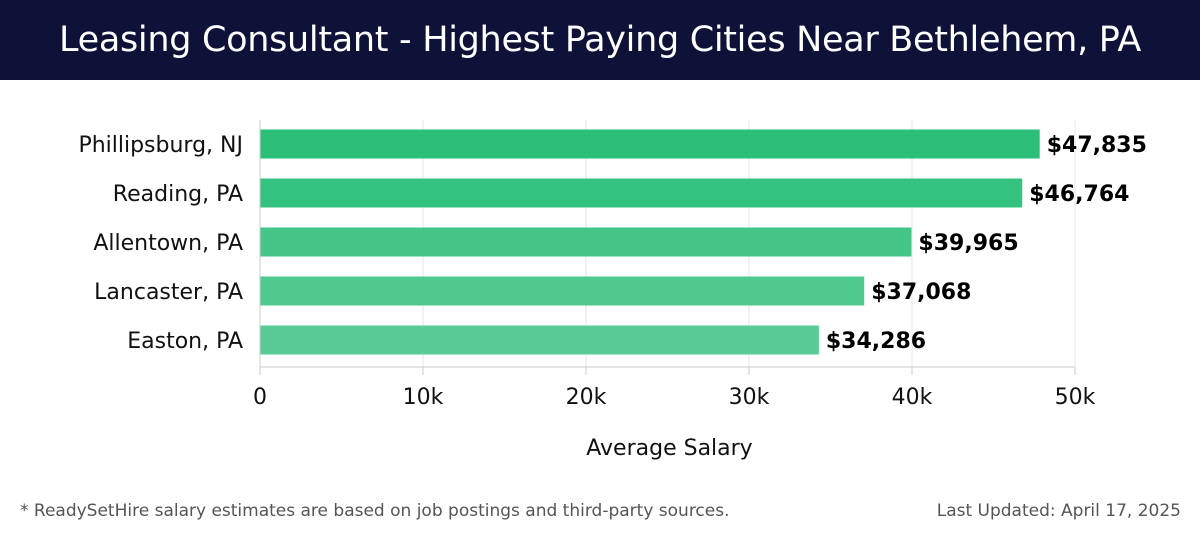 The height and width of the screenshot is (540, 1200). Describe the element at coordinates (423, 397) in the screenshot. I see `x-tick-label: 10k` at that location.